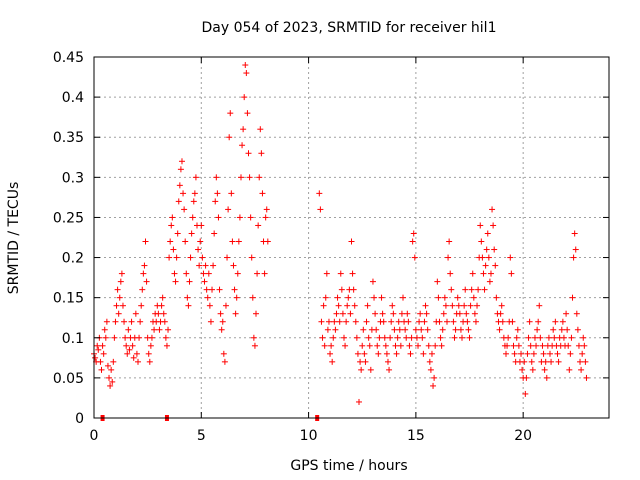  I want to click on y-tick-label: 0.15, so click(68, 299).